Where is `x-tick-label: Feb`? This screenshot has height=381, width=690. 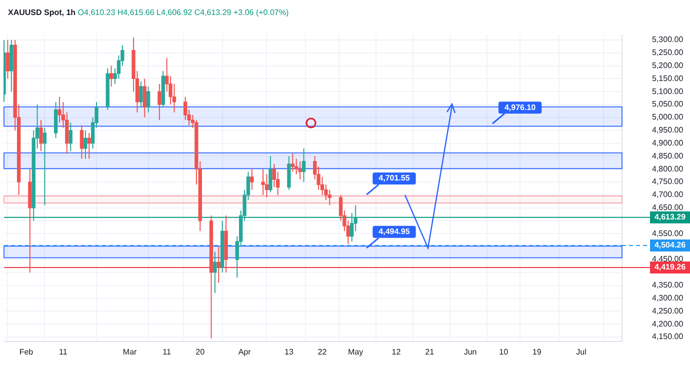 x-tick-label: Feb is located at coordinates (26, 351).